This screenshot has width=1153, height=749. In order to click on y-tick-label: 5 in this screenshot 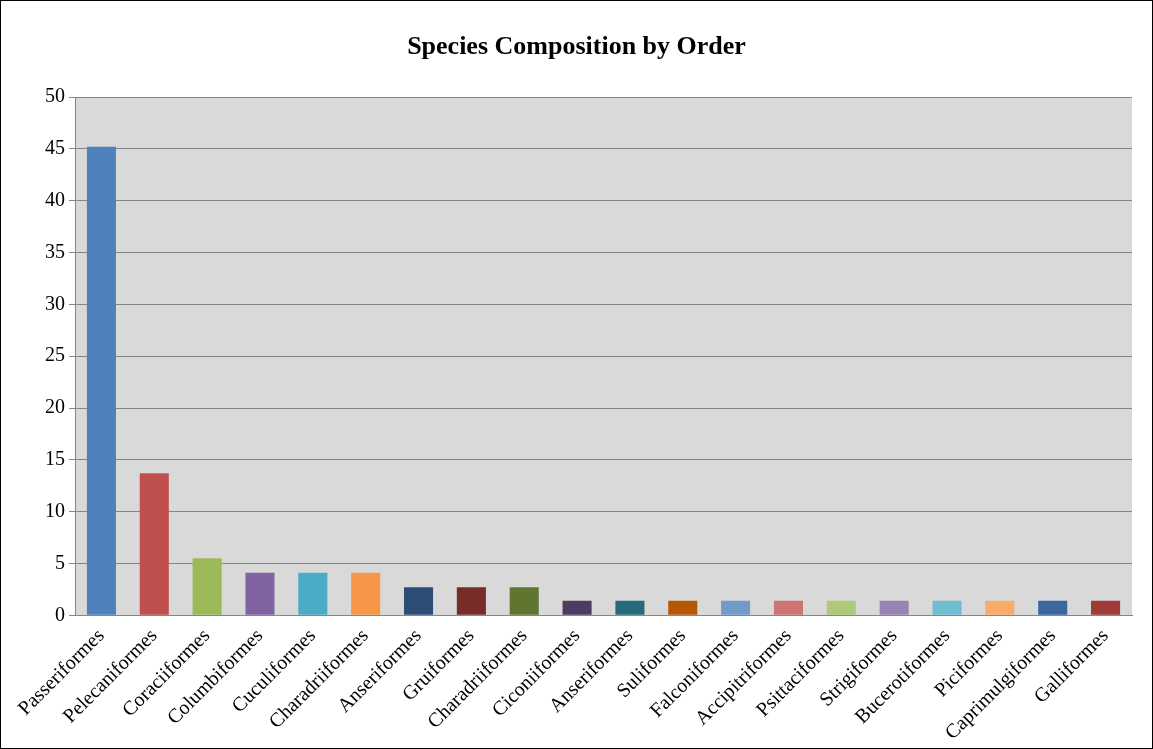, I will do `click(60, 561)`.